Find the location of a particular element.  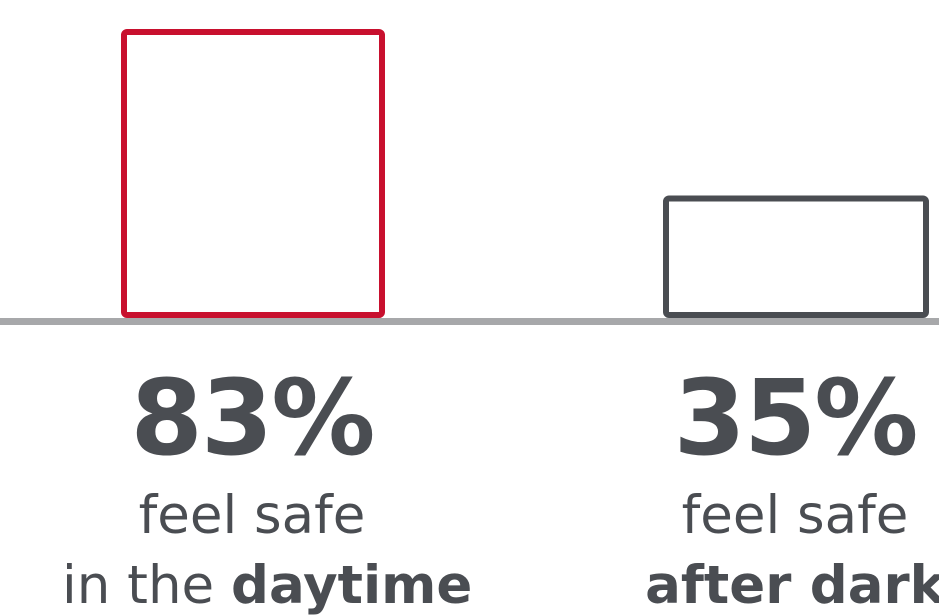

caption-line1-daytime: feel safe is located at coordinates (252, 515).